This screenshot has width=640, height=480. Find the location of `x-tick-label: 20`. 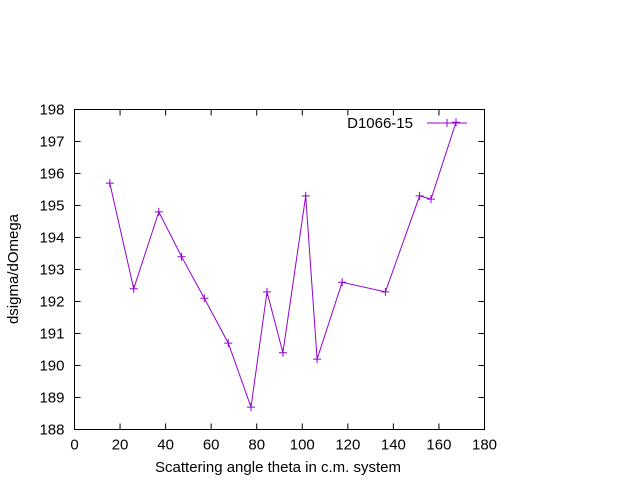

x-tick-label: 20 is located at coordinates (120, 445).